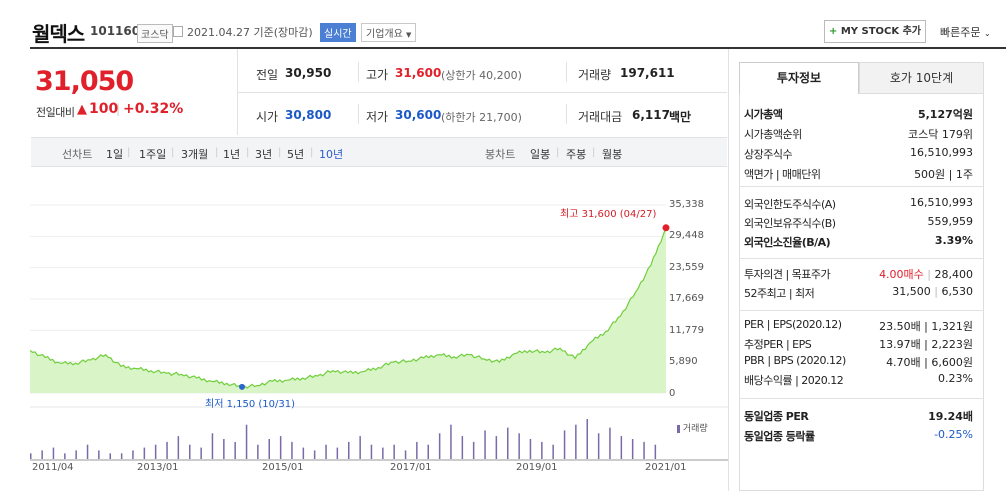 This screenshot has height=491, width=1006. I want to click on upper-limit: (상한가 40,200), so click(481, 75).